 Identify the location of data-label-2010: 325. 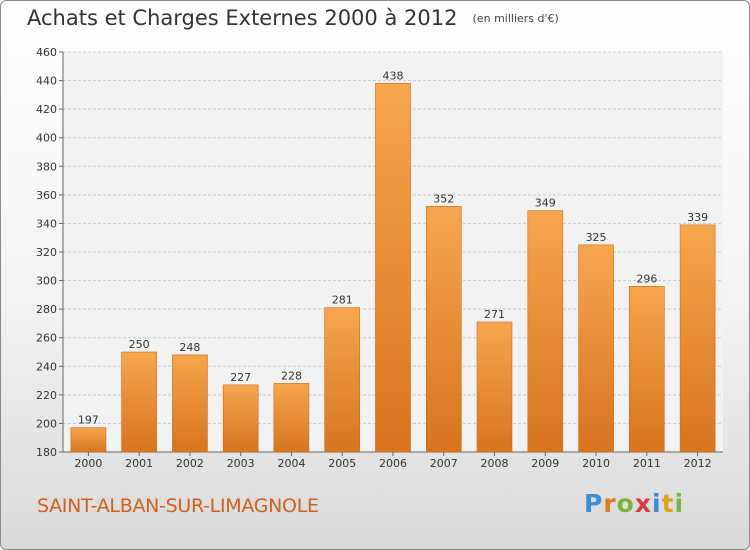
(596, 237).